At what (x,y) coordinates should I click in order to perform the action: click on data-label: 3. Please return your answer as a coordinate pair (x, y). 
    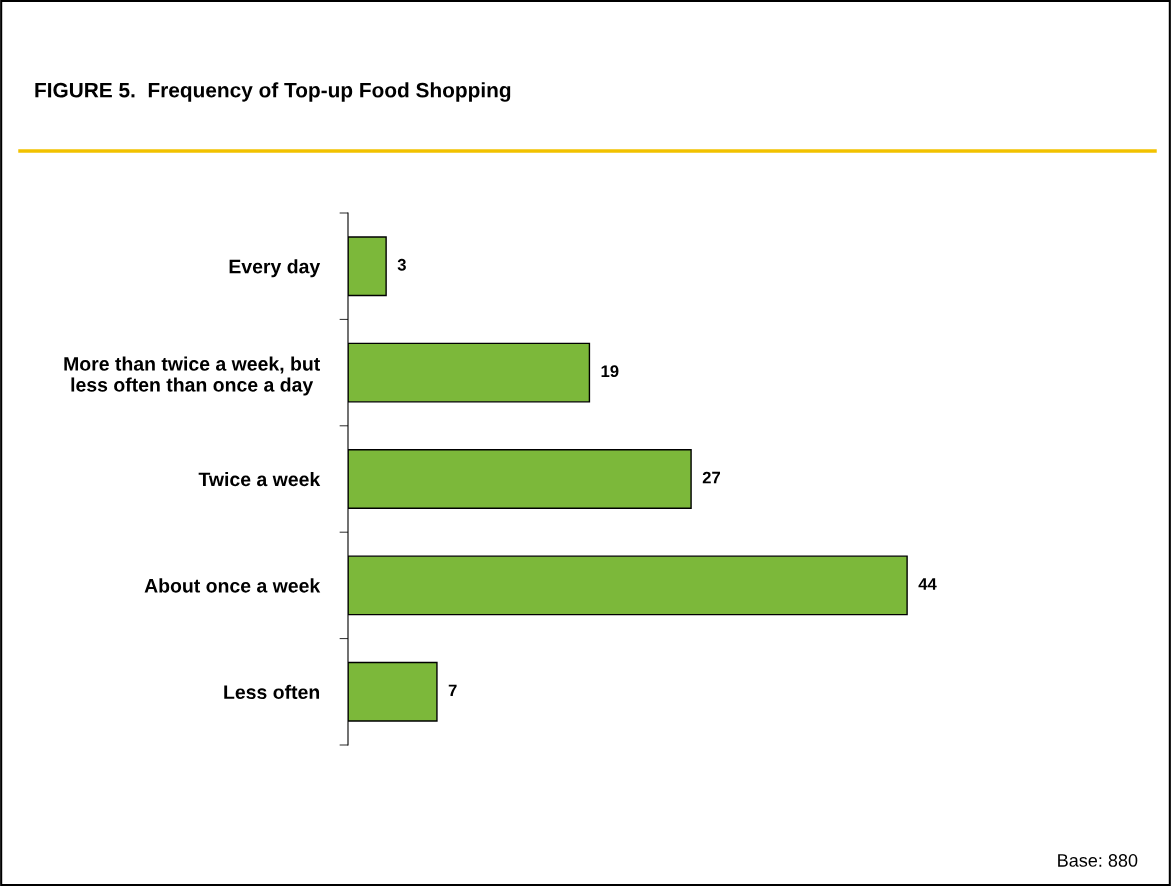
    Looking at the image, I should click on (401, 264).